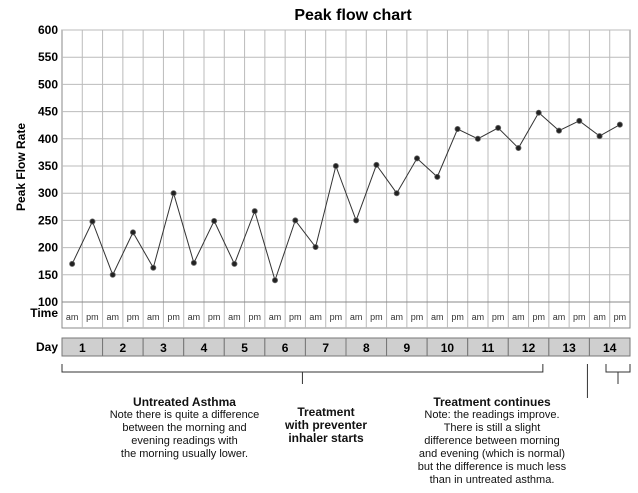 Image resolution: width=638 pixels, height=493 pixels. What do you see at coordinates (82, 348) in the screenshot?
I see `day-label-0: 1` at bounding box center [82, 348].